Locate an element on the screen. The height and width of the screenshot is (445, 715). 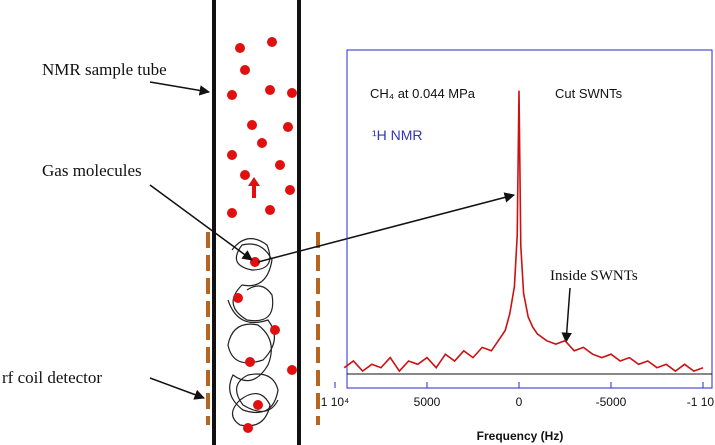
x-tick-label: 5000 is located at coordinates (427, 402).